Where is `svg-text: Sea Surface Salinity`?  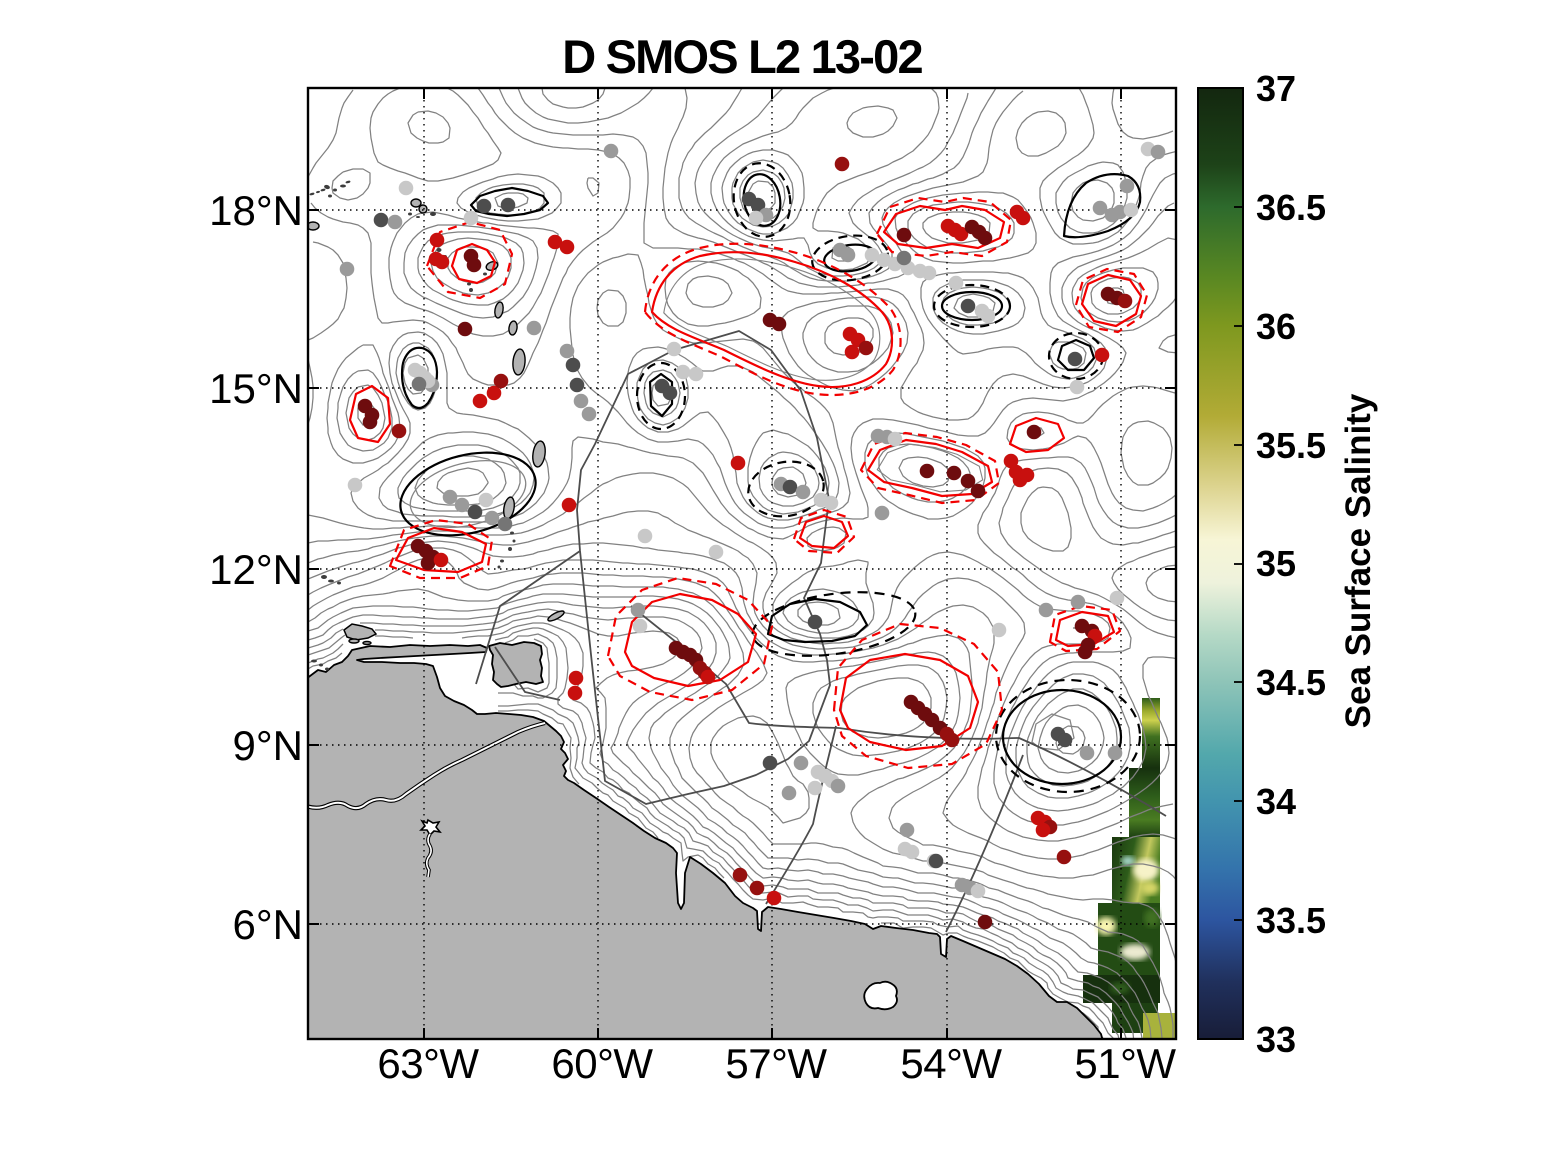 svg-text: Sea Surface Salinity is located at coordinates (1358, 560).